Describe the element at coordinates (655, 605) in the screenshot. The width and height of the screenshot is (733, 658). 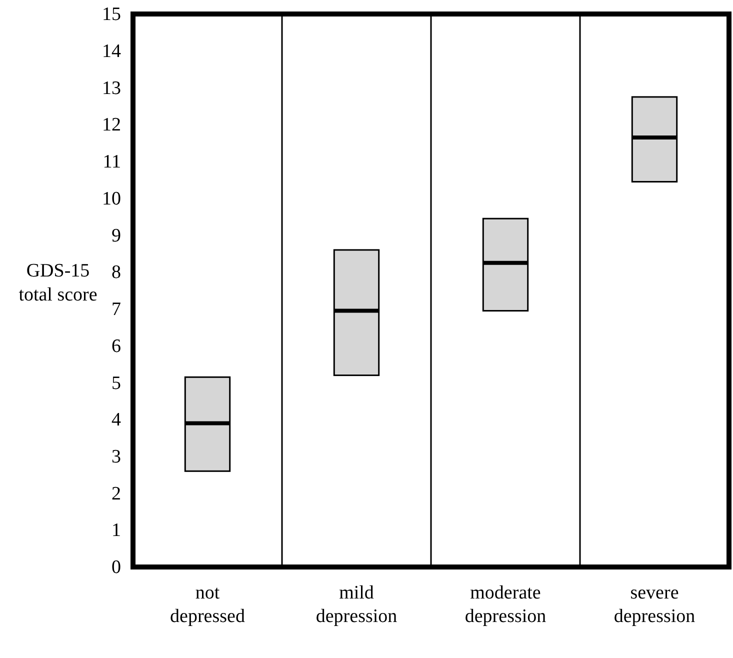
I see `x-tick-label: severe depression` at that location.